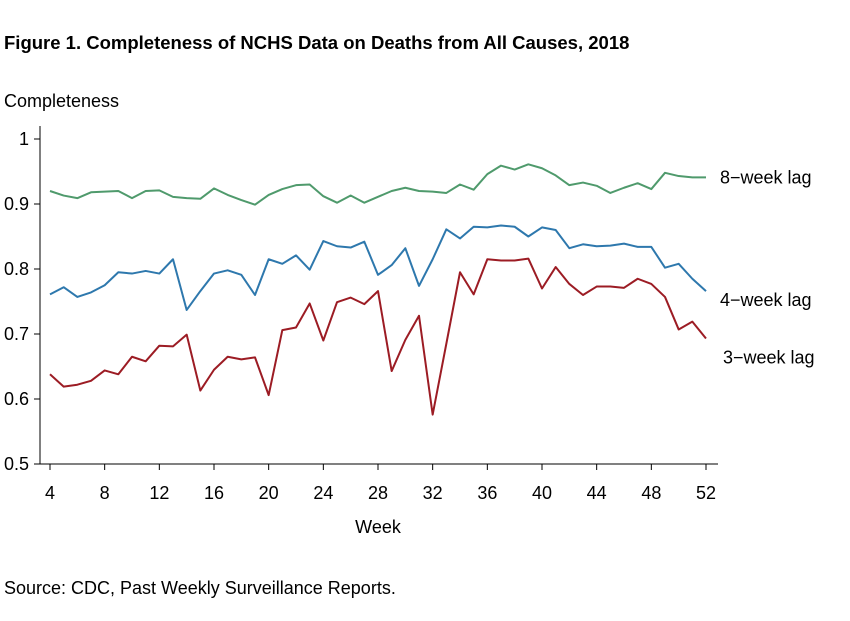  Describe the element at coordinates (24, 139) in the screenshot. I see `y-tick-label: 1` at that location.